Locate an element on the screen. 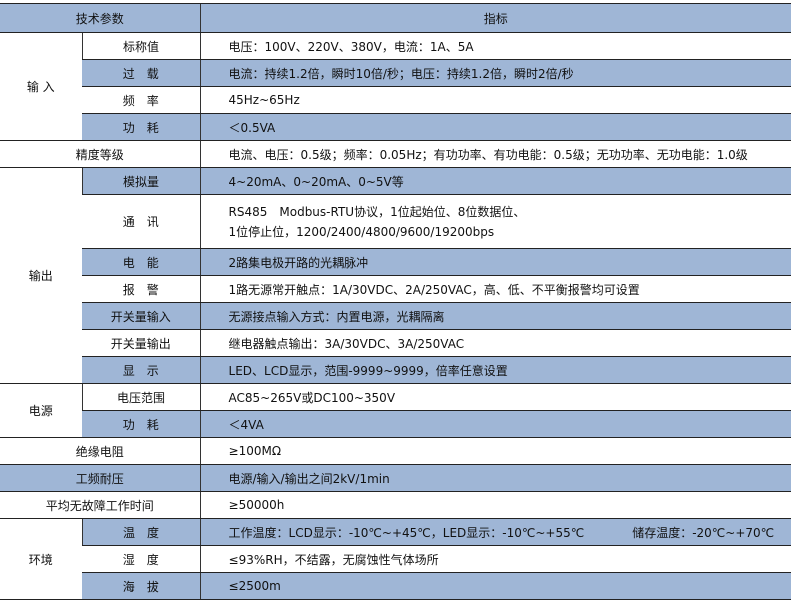 The image size is (791, 602). group-env: 环境 is located at coordinates (41, 559).